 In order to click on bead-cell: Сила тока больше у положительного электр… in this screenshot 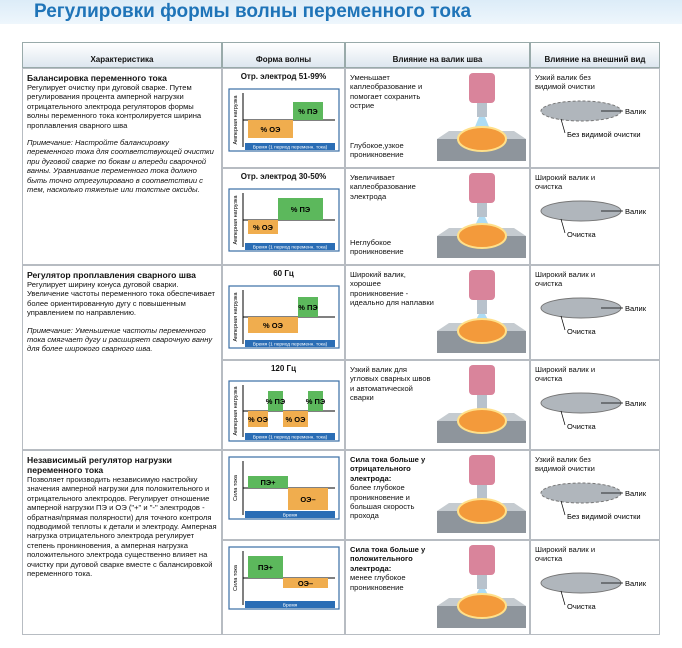, I will do `click(437, 587)`.